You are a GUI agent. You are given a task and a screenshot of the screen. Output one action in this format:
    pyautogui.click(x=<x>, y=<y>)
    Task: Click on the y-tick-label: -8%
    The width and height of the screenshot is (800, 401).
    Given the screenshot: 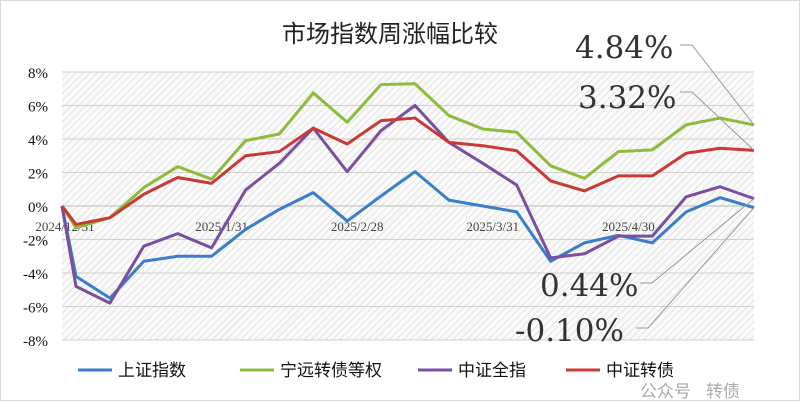 What is the action you would take?
    pyautogui.click(x=35, y=342)
    